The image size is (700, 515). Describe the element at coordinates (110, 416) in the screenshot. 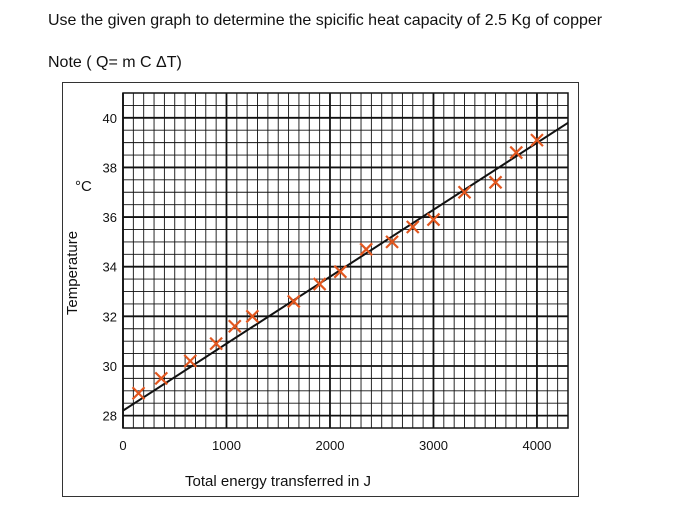

I see `y-tick-label: 28` at that location.